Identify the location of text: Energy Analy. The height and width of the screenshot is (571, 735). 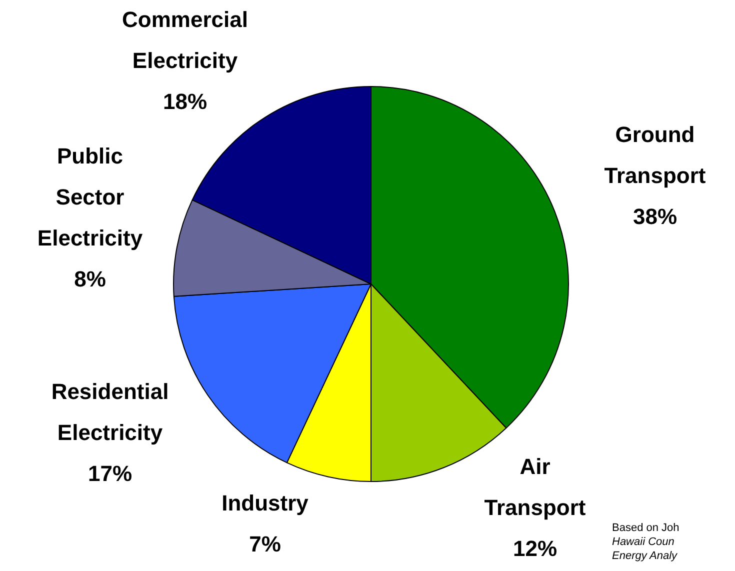
(645, 556).